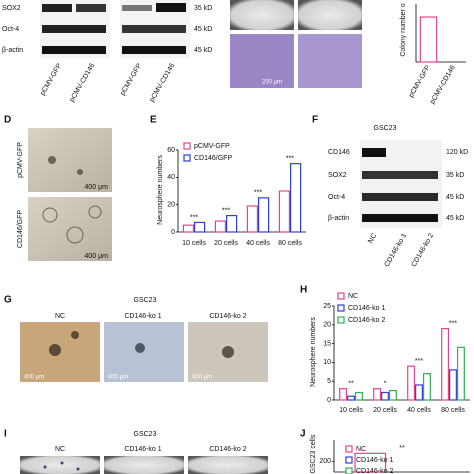 The height and width of the screenshot is (474, 474). What do you see at coordinates (227, 449) in the screenshot?
I see `lane-label: CD146-ko 2` at bounding box center [227, 449].